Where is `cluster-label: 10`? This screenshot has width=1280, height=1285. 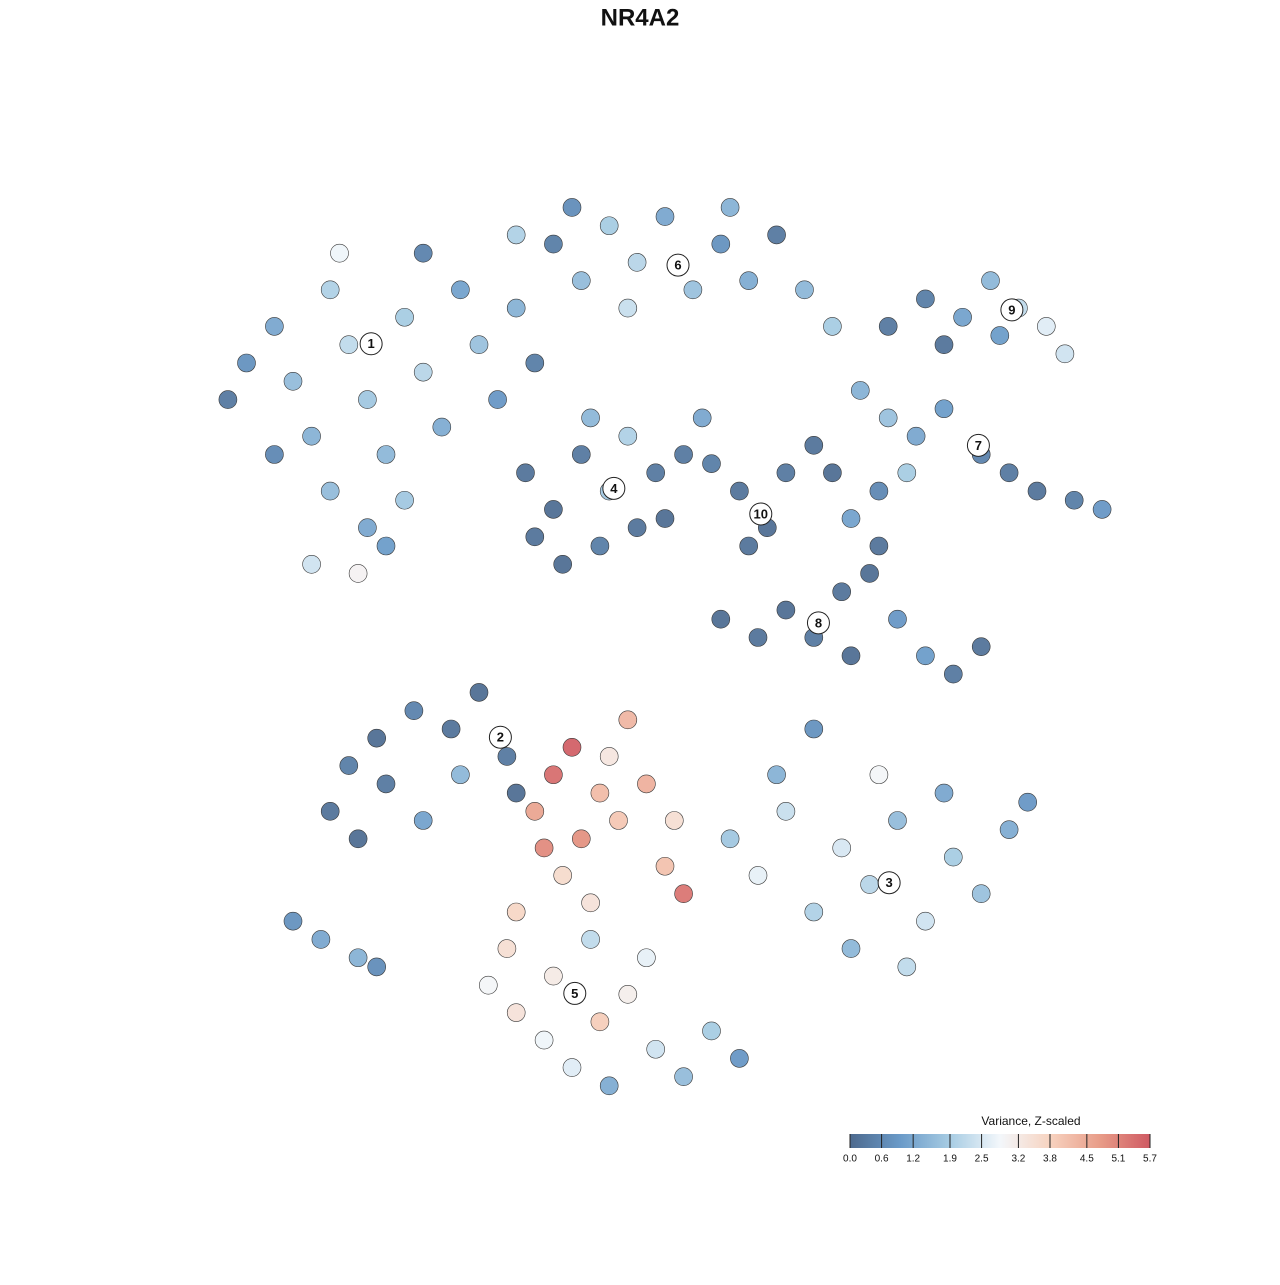
cluster-label: 10 is located at coordinates (761, 513).